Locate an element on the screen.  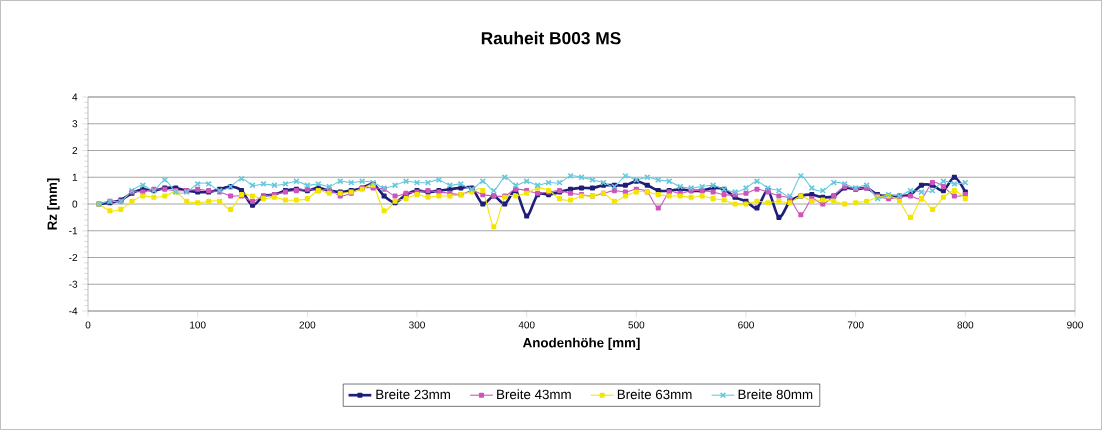
x-tick-label: 400 is located at coordinates (526, 325).